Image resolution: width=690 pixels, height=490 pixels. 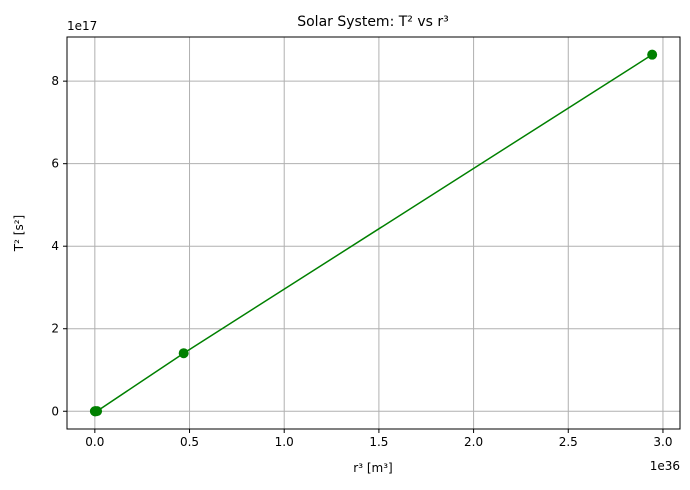 I want to click on x-ticks: 0.0 0.5 1.0 1.5 2.0 2.5 3.0, so click(x=379, y=439).